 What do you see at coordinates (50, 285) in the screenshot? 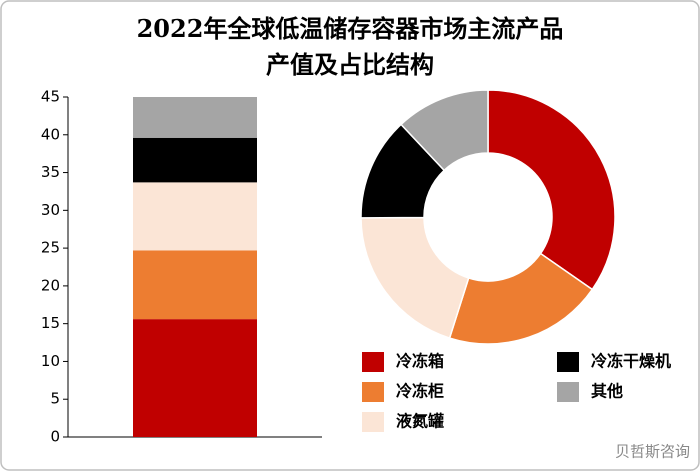
I see `y-tick-label: 20` at bounding box center [50, 285].